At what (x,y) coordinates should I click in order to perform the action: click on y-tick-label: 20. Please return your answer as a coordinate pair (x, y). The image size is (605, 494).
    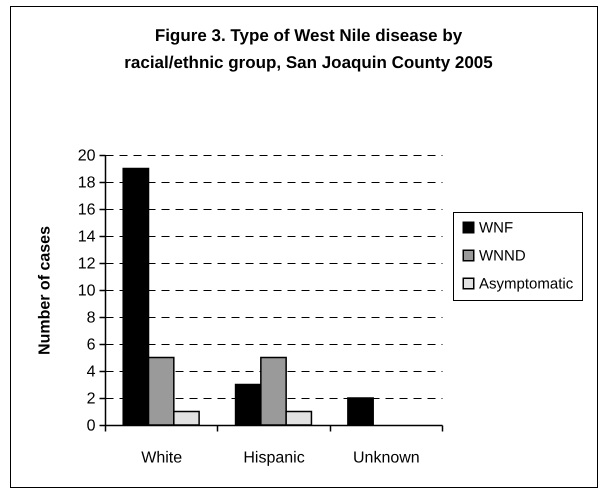
    Looking at the image, I should click on (87, 156).